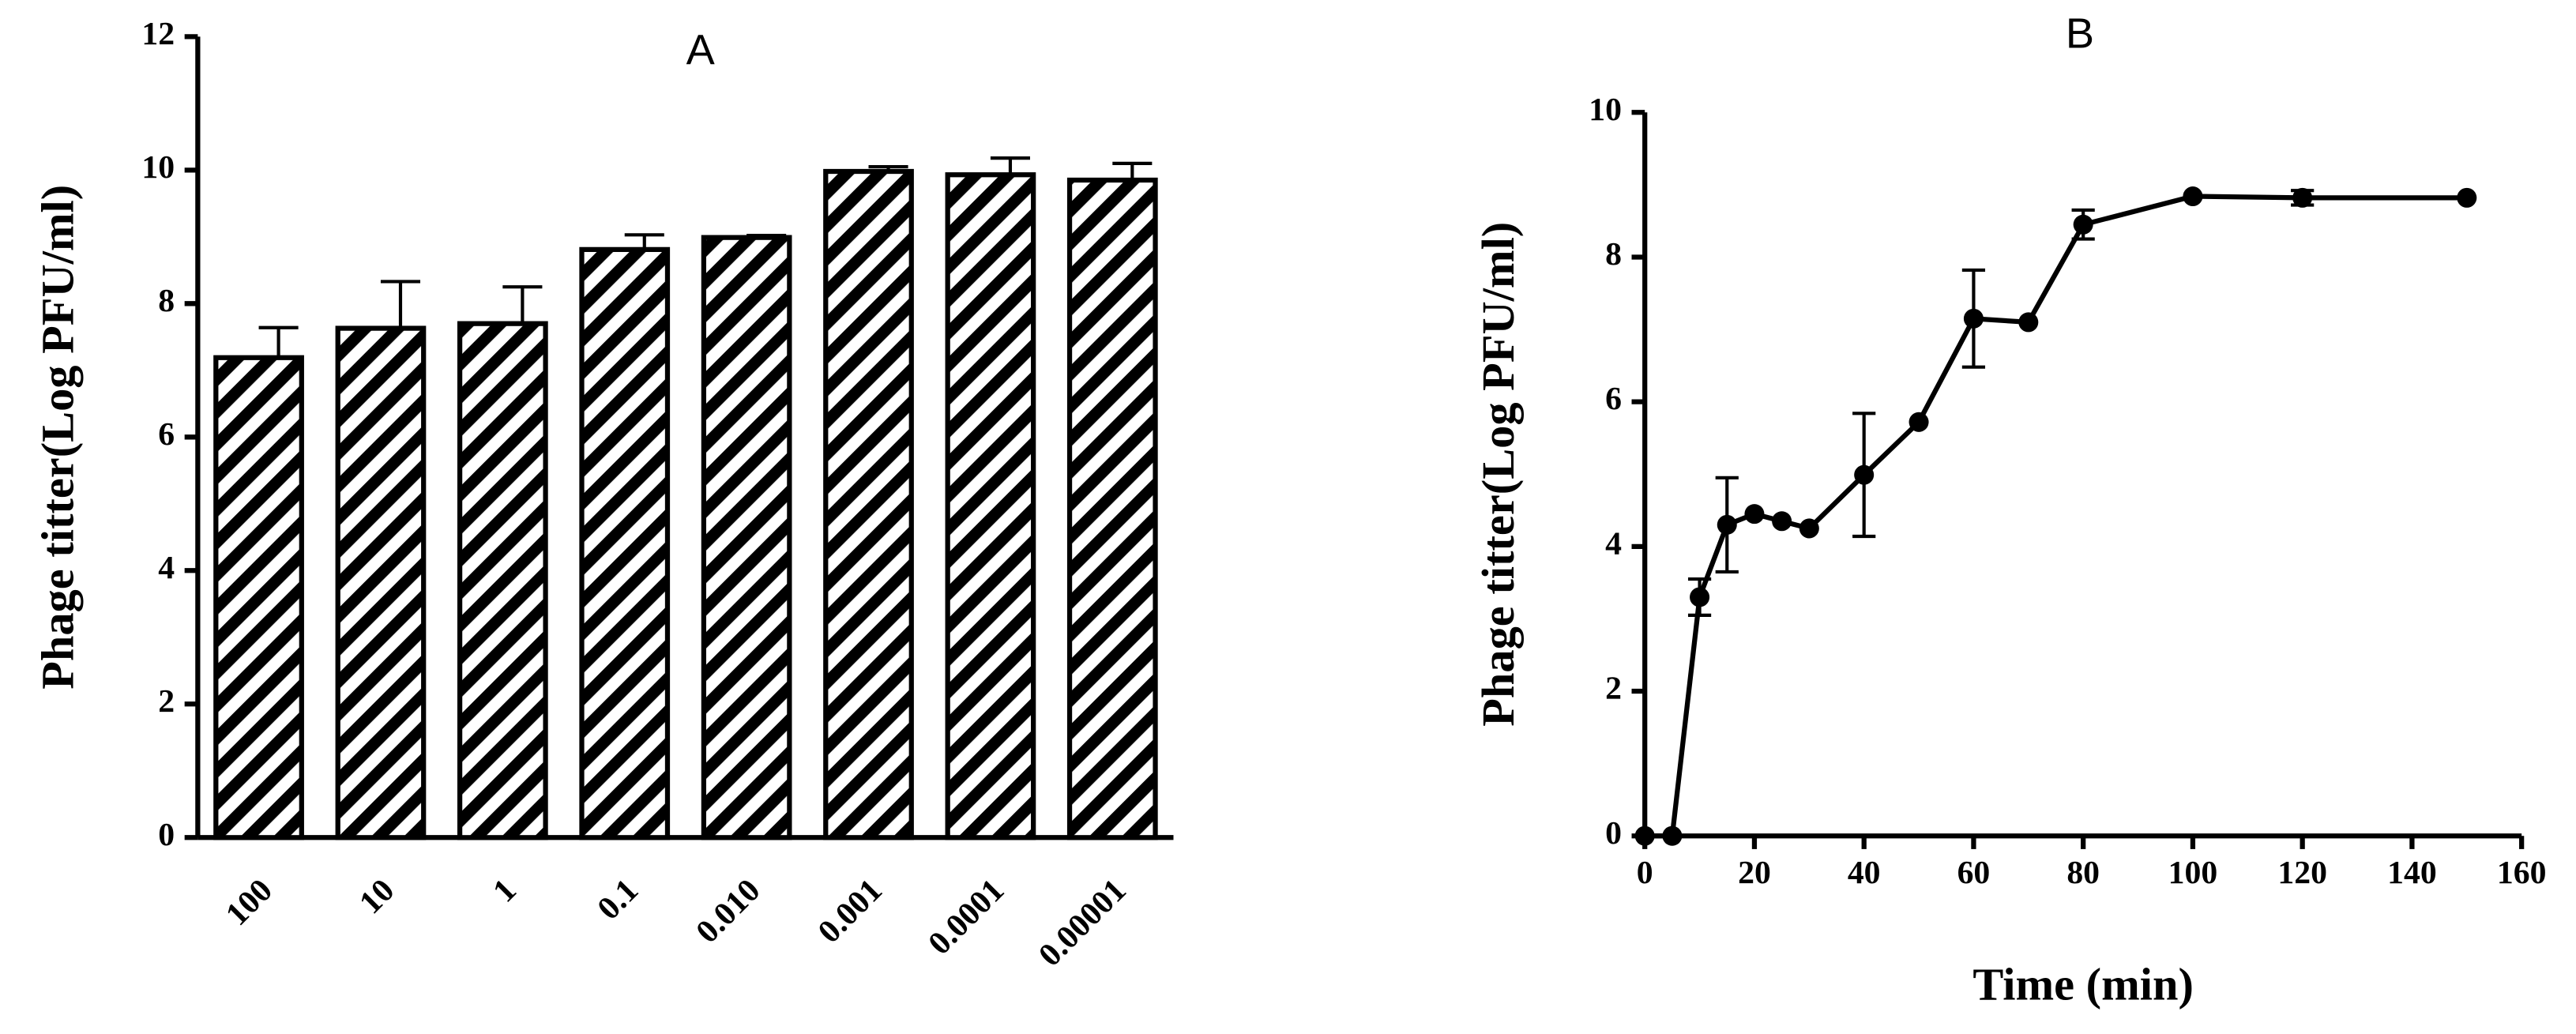 The height and width of the screenshot is (1034, 2576). I want to click on y-tick-label: 12, so click(158, 34).